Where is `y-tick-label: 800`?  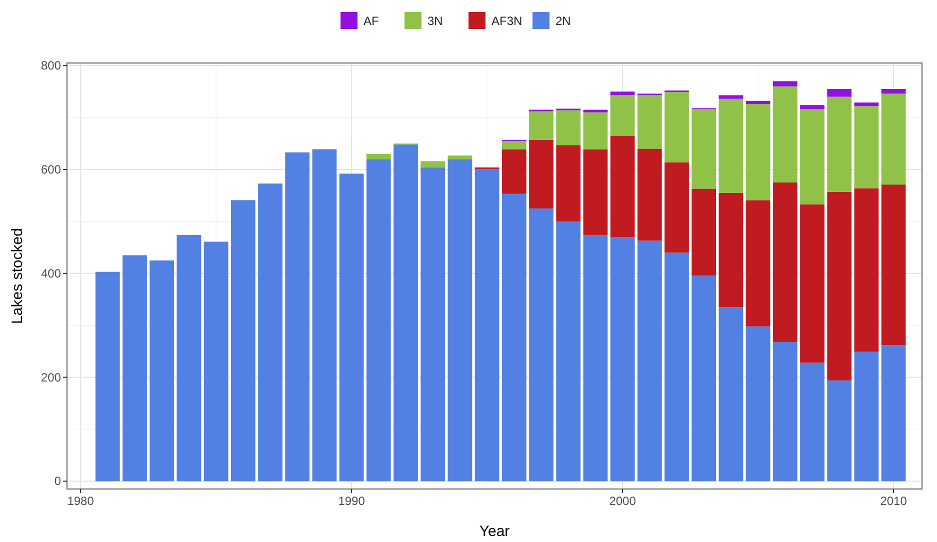 y-tick-label: 800 is located at coordinates (51, 65).